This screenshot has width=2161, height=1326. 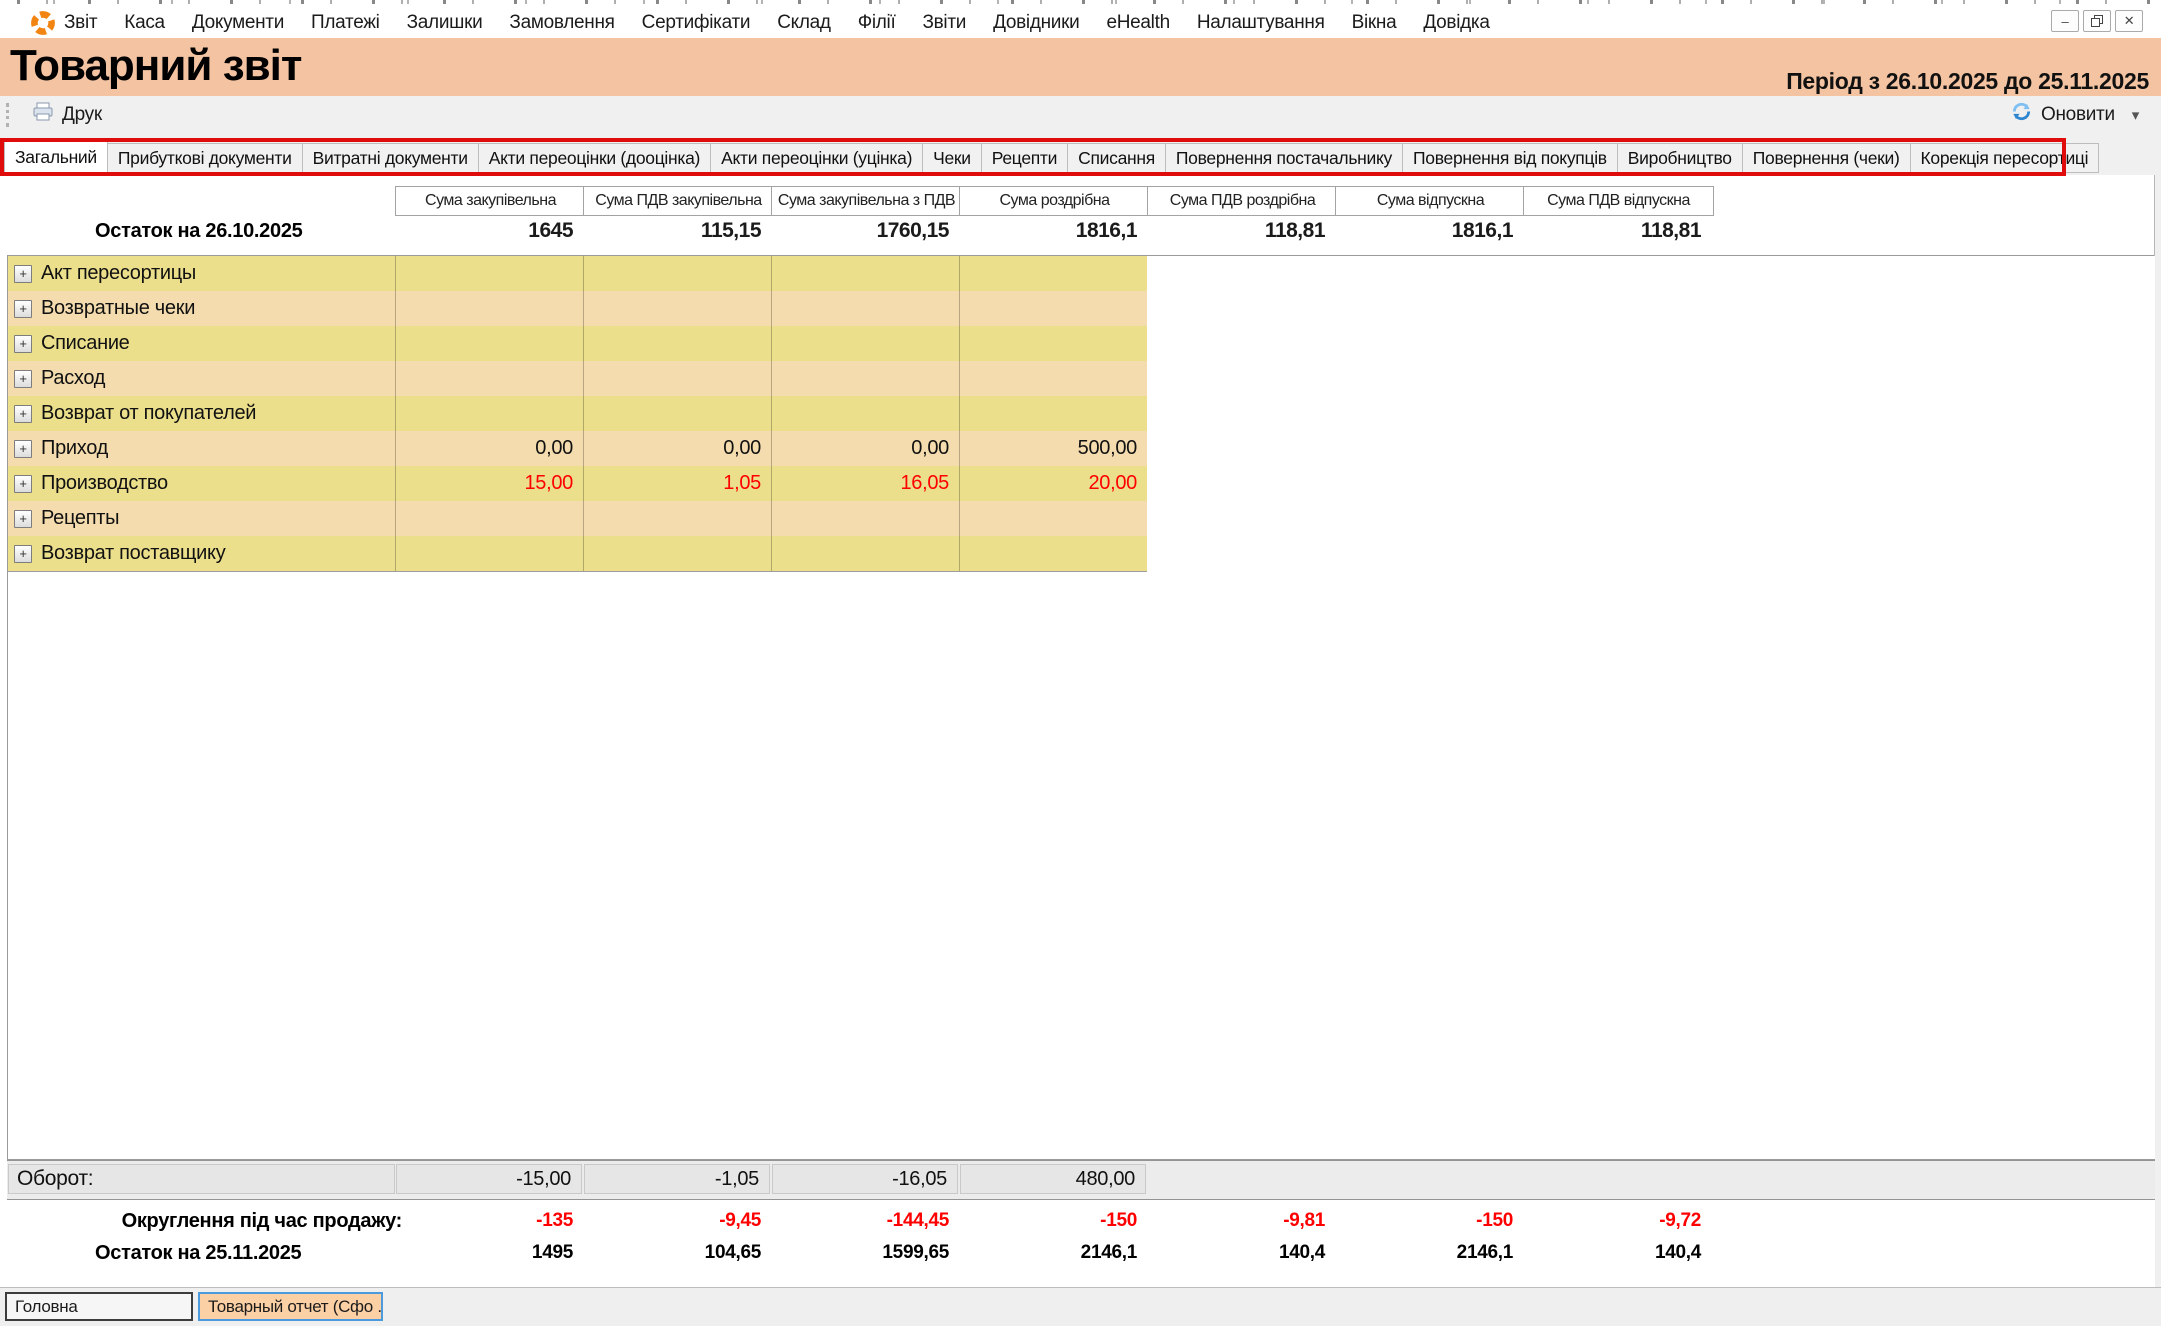 I want to click on table-row: + Акт пересортицы, so click(x=577, y=274).